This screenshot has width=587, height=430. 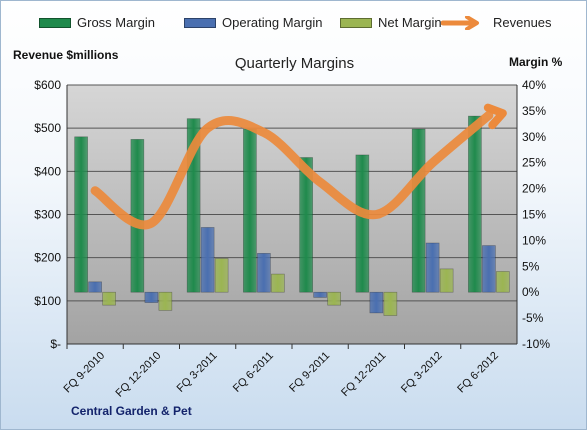 What do you see at coordinates (534, 137) in the screenshot?
I see `y-right-tick-label: 30%` at bounding box center [534, 137].